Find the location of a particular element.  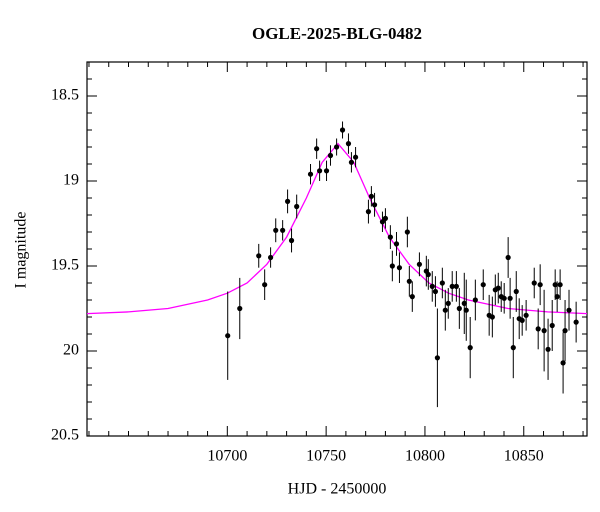

x-tick-label: 10700 is located at coordinates (227, 456).